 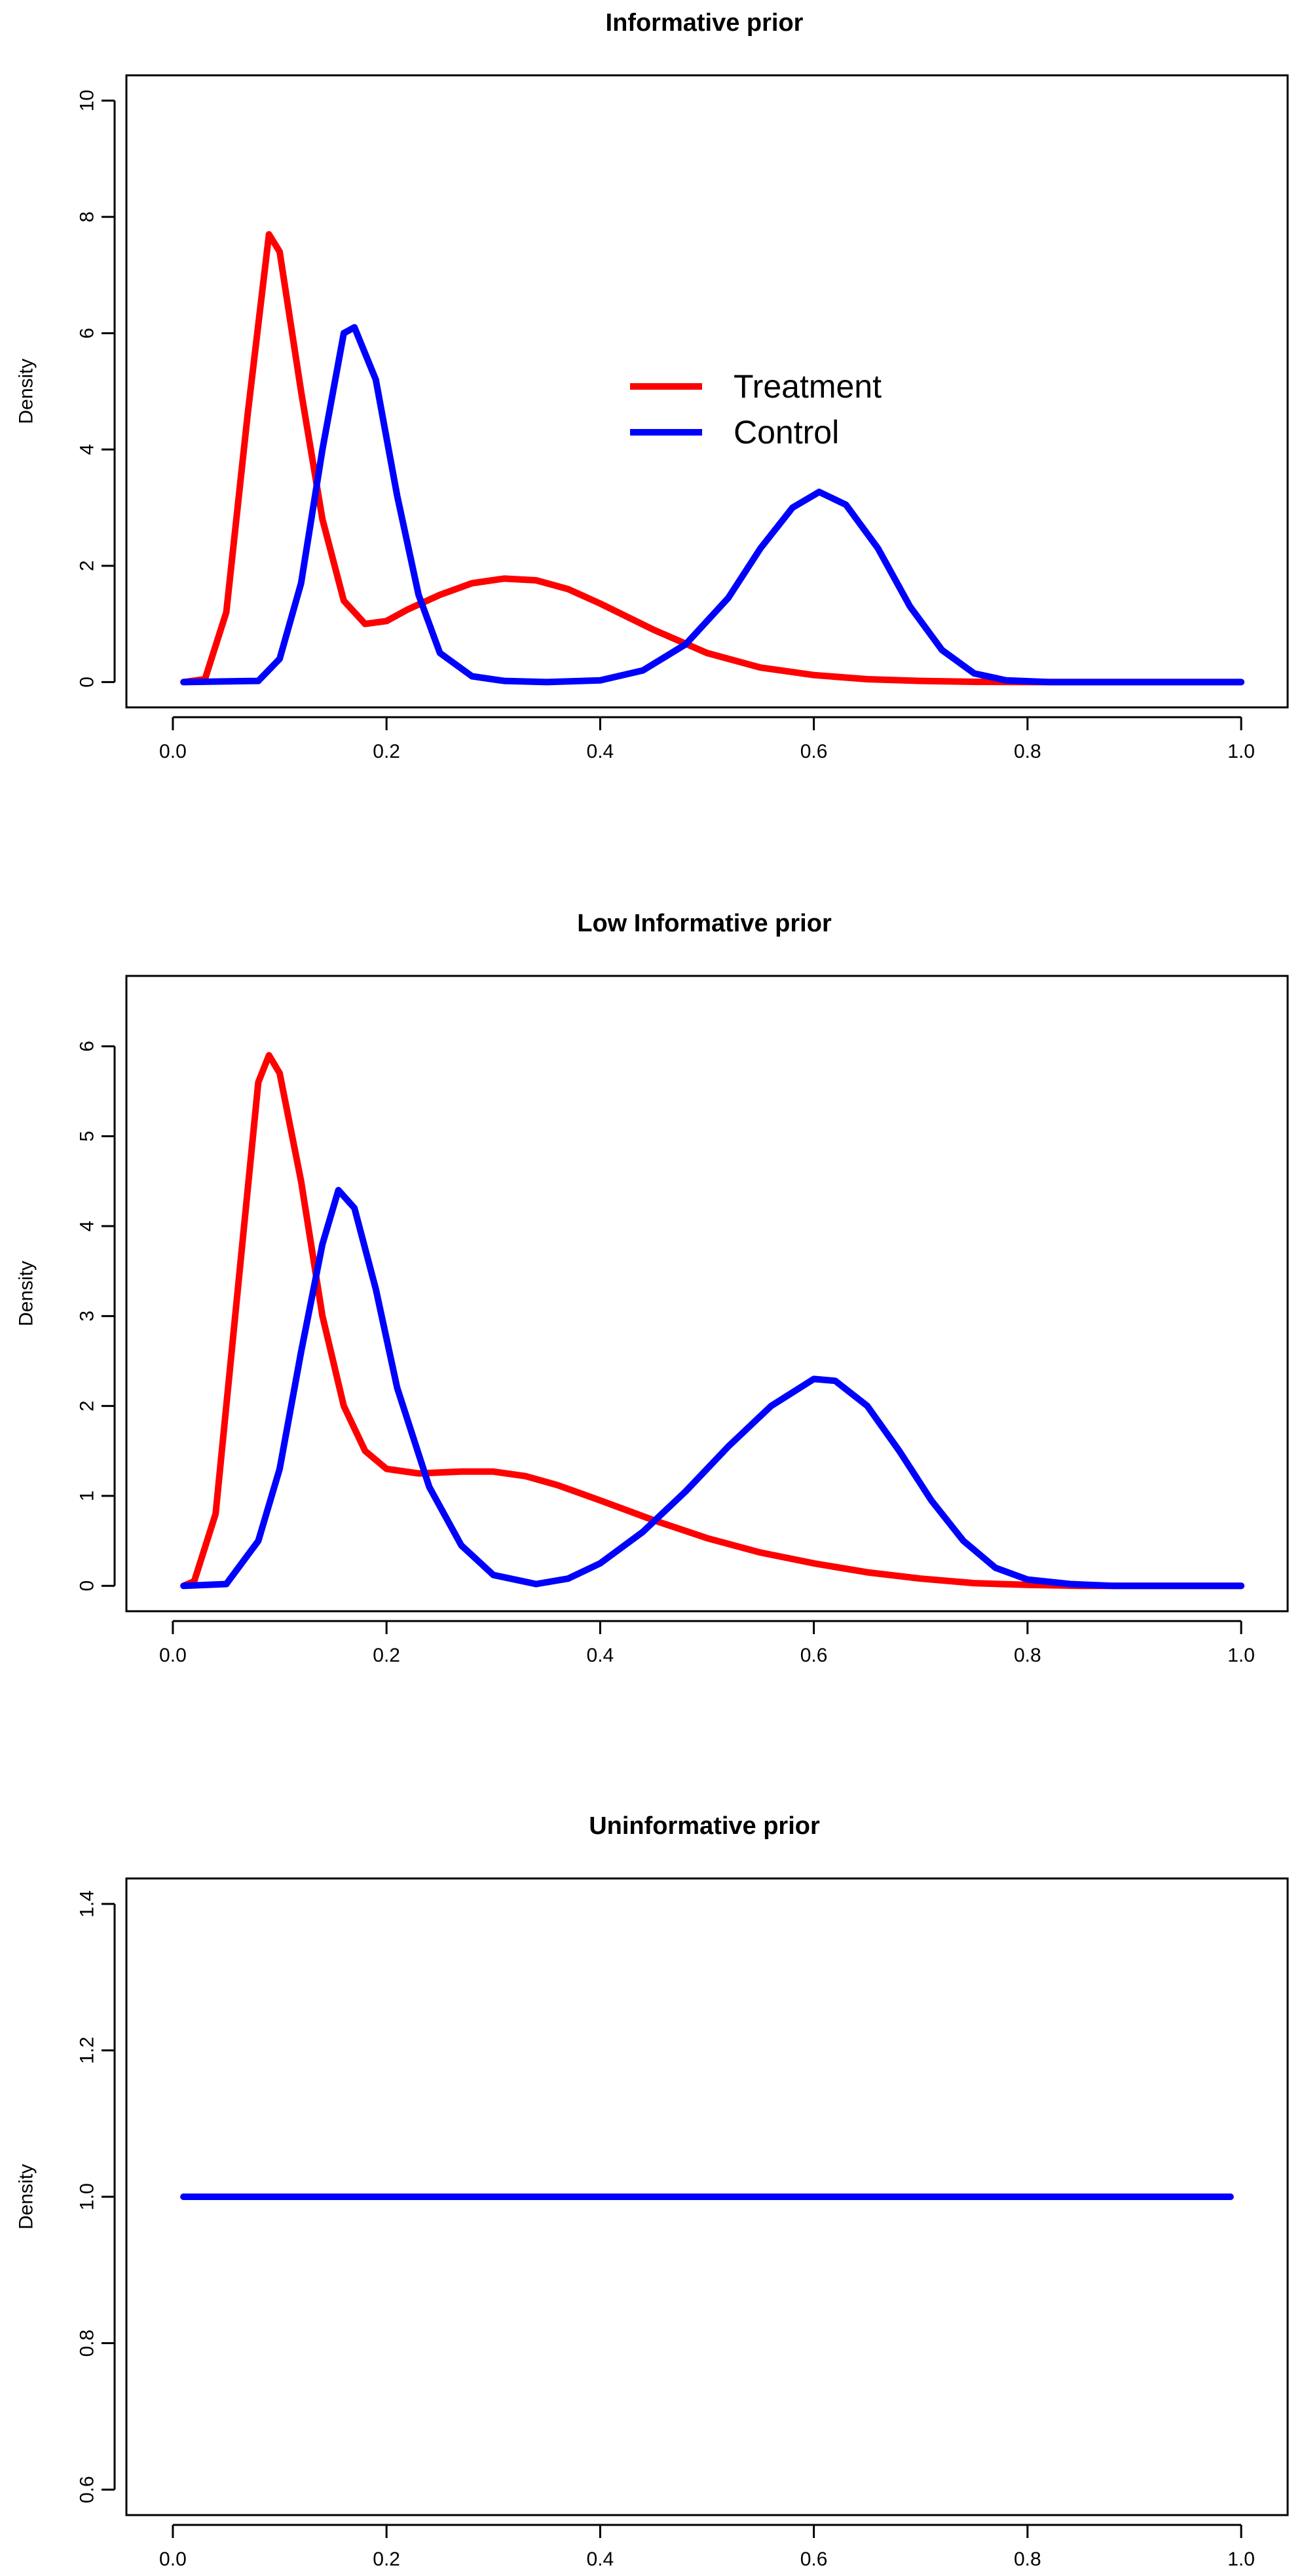 What do you see at coordinates (808, 386) in the screenshot?
I see `legend-label-treatment: Treatment` at bounding box center [808, 386].